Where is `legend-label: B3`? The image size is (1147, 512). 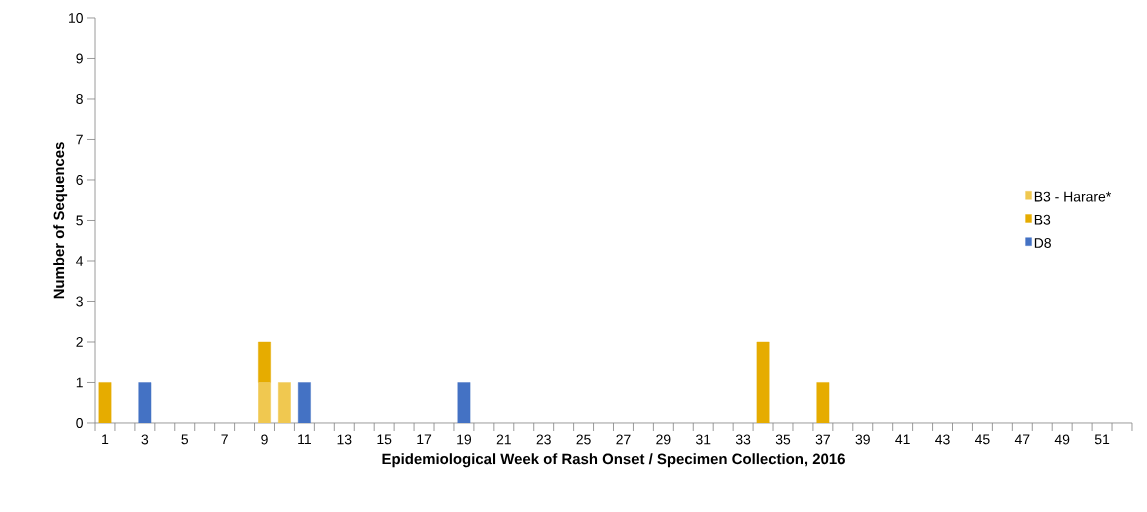
legend-label: B3 is located at coordinates (1042, 219).